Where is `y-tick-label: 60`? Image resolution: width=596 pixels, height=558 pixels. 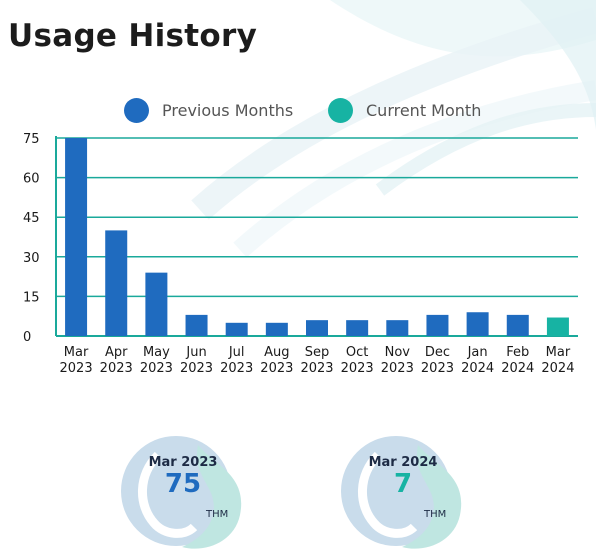 y-tick-label: 60 is located at coordinates (31, 179).